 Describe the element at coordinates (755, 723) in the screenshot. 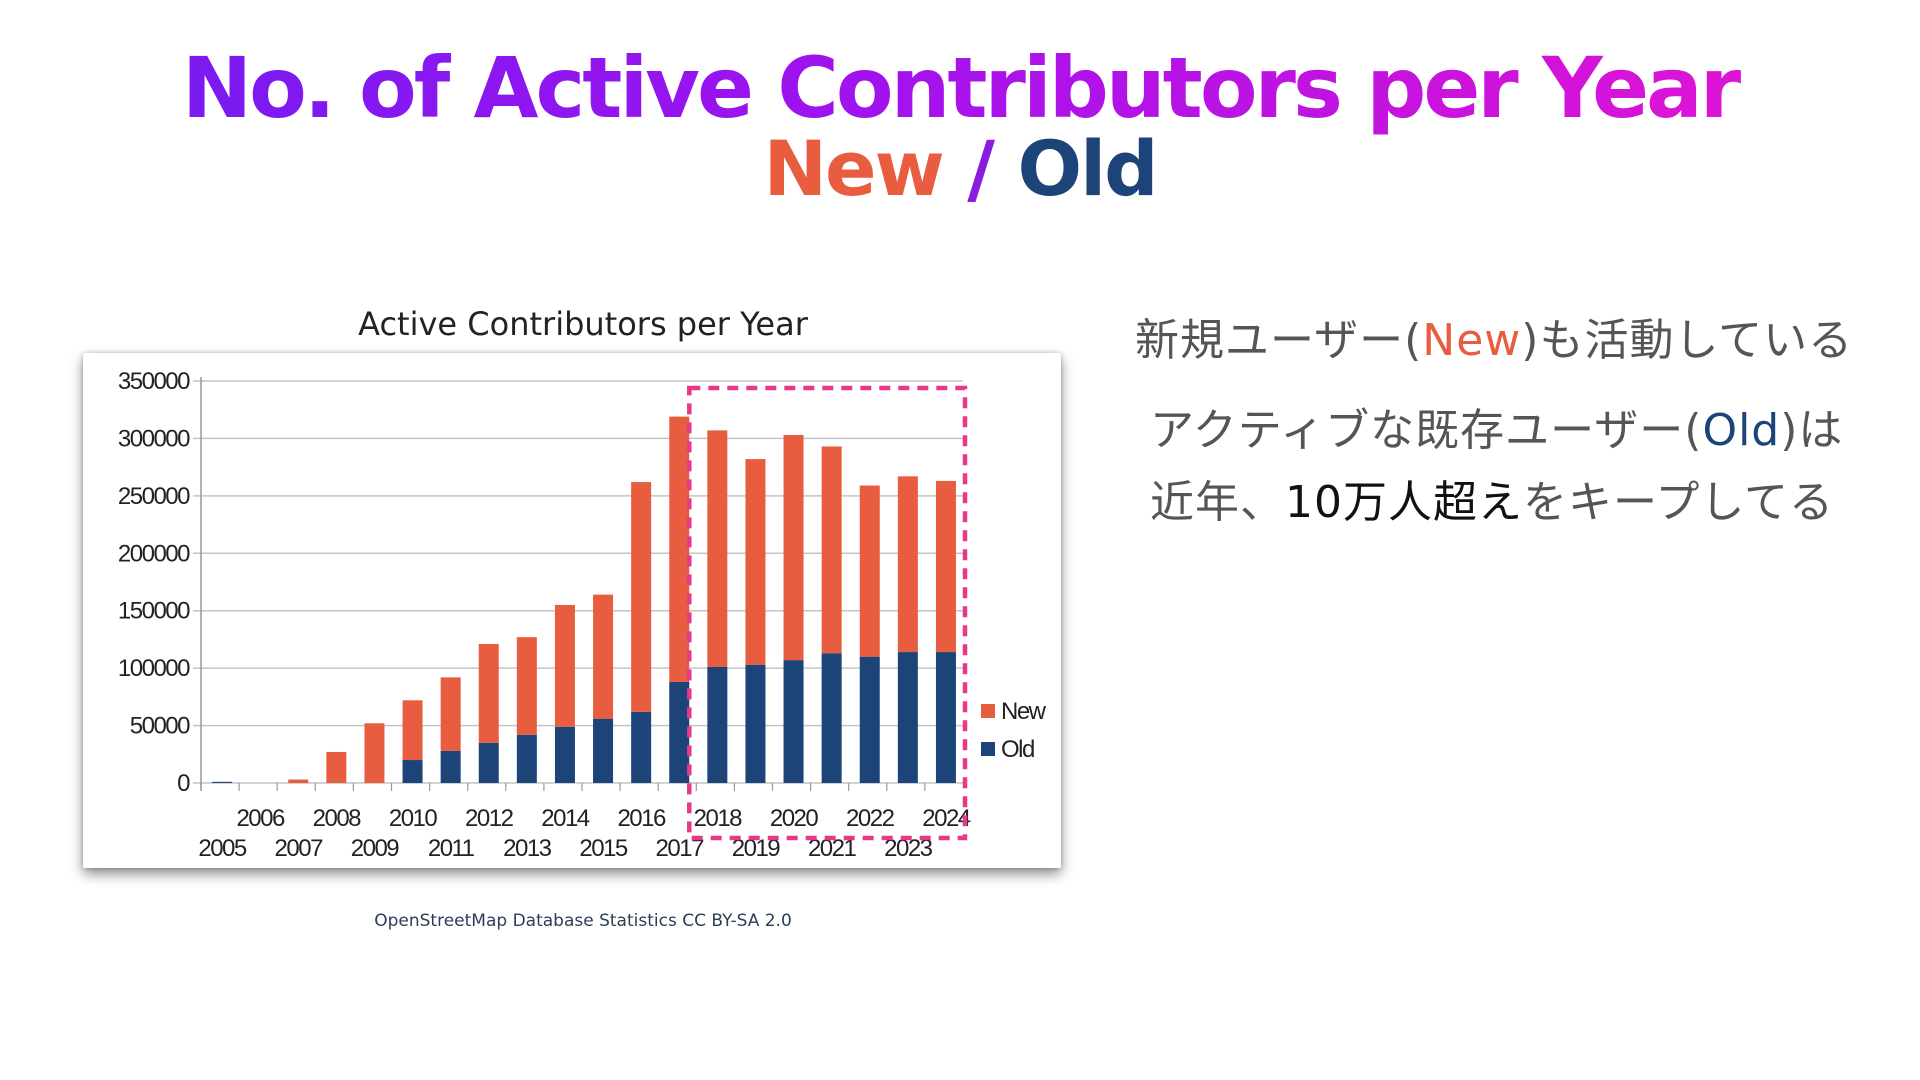

I see `bar-old-2019` at that location.